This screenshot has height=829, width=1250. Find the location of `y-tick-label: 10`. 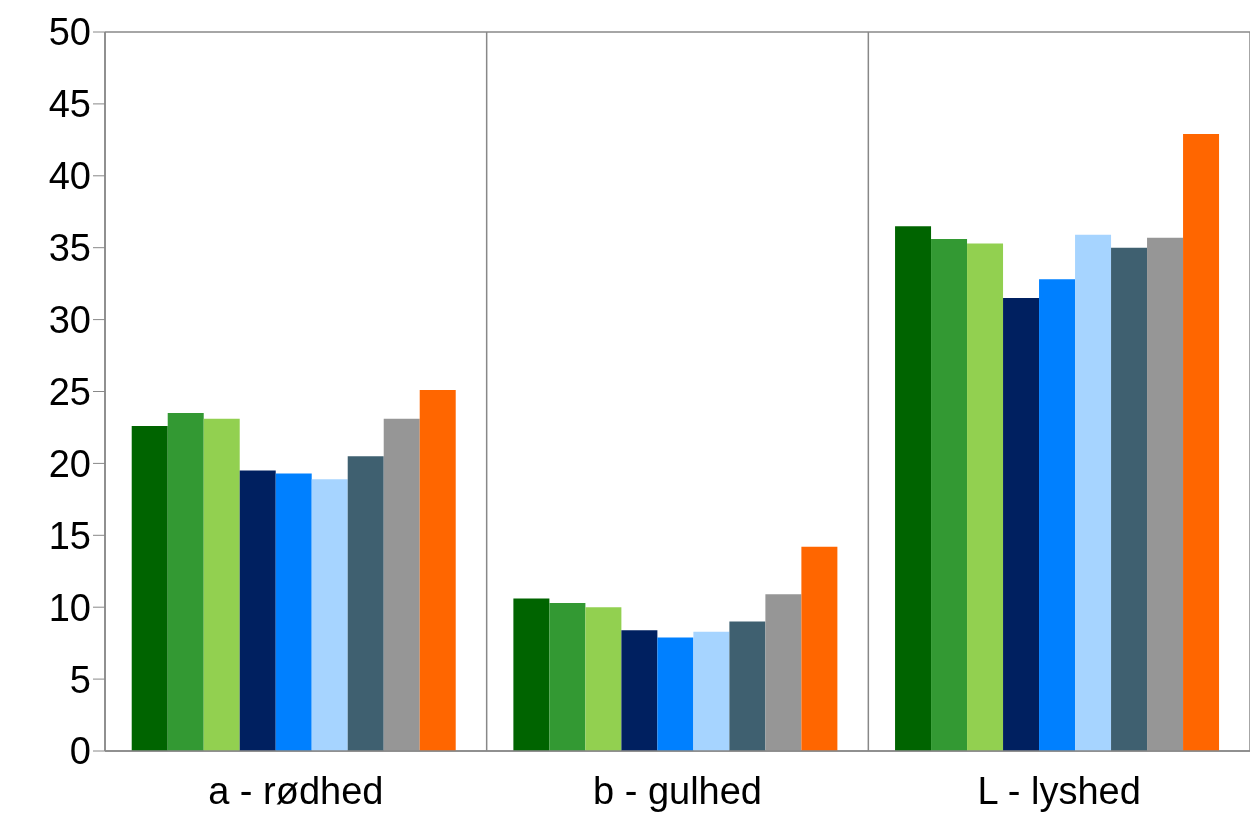

y-tick-label: 10 is located at coordinates (69, 607).